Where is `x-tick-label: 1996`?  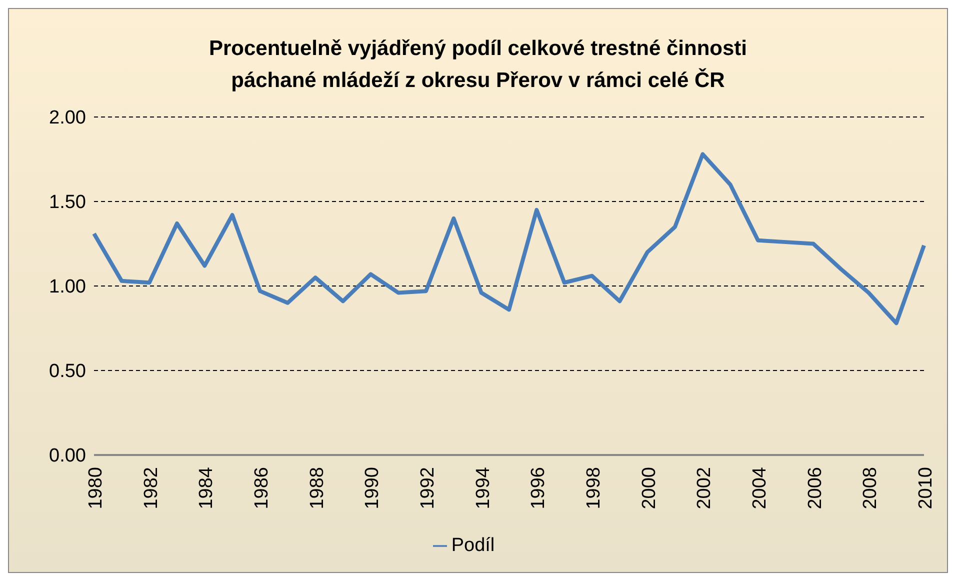
x-tick-label: 1996 is located at coordinates (539, 488).